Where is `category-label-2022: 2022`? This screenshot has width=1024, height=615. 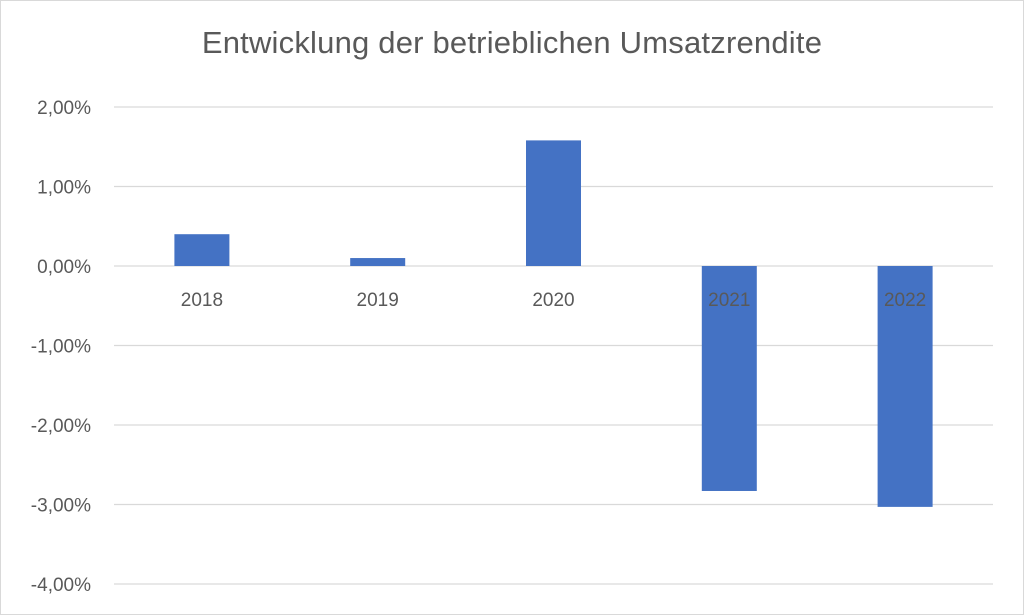 category-label-2022: 2022 is located at coordinates (905, 300).